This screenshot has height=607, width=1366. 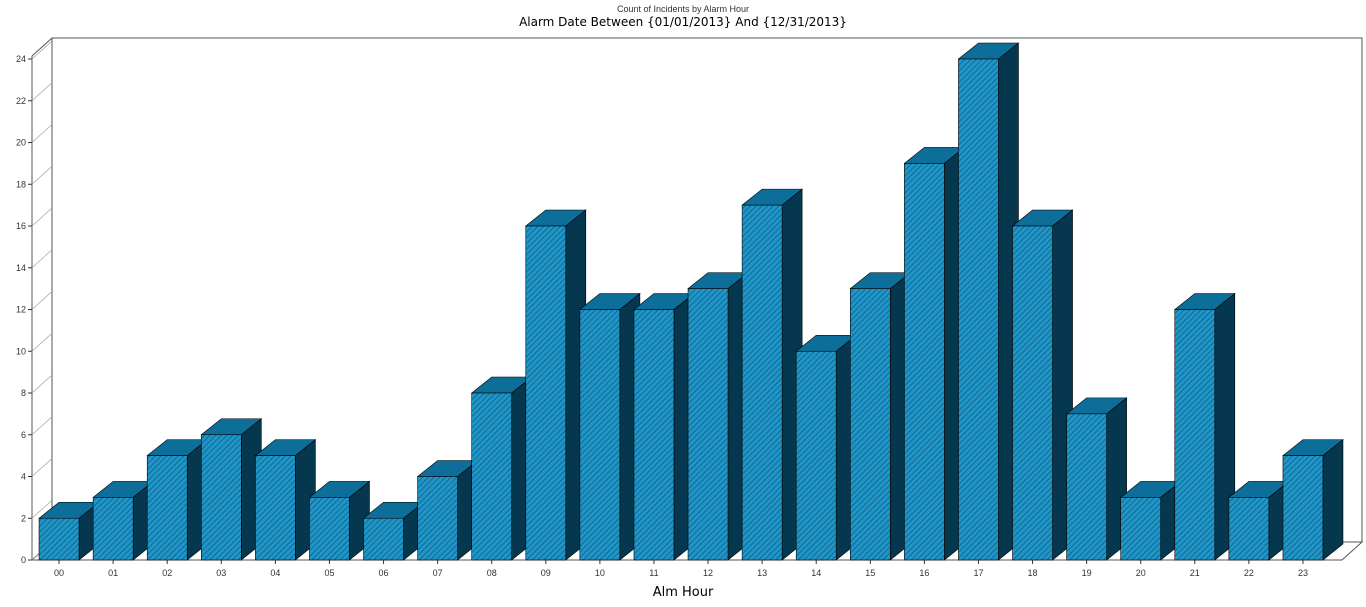 I want to click on x-tick-label: 19, so click(x=1087, y=573).